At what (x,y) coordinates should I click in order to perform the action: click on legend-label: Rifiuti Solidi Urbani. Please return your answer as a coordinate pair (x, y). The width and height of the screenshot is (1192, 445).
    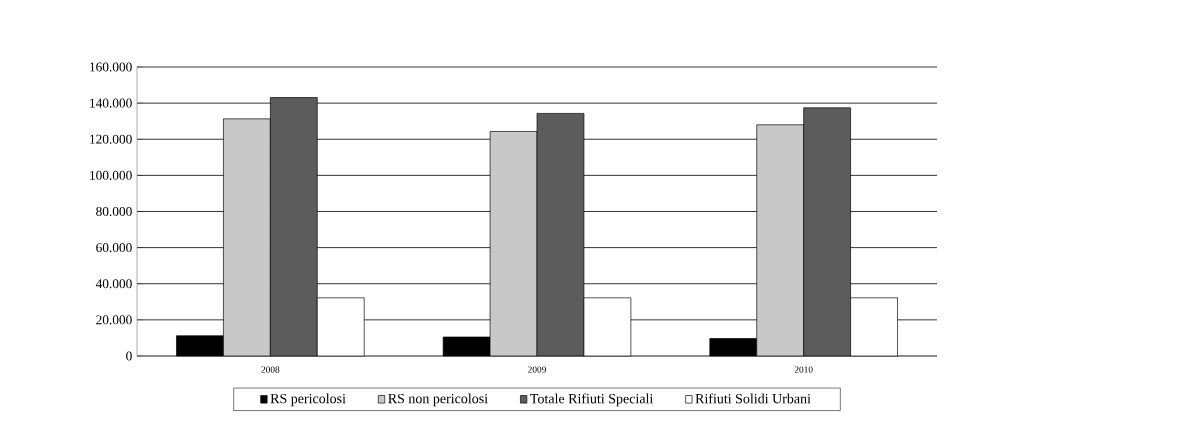
    Looking at the image, I should click on (753, 398).